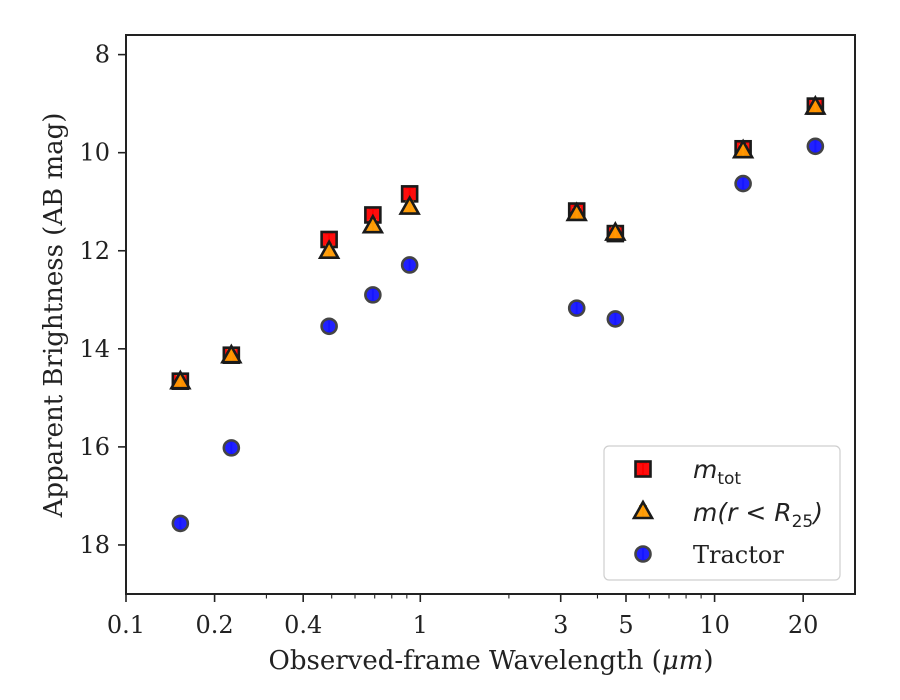  I want to click on legend-label-mtot: mtot, so click(717, 472).